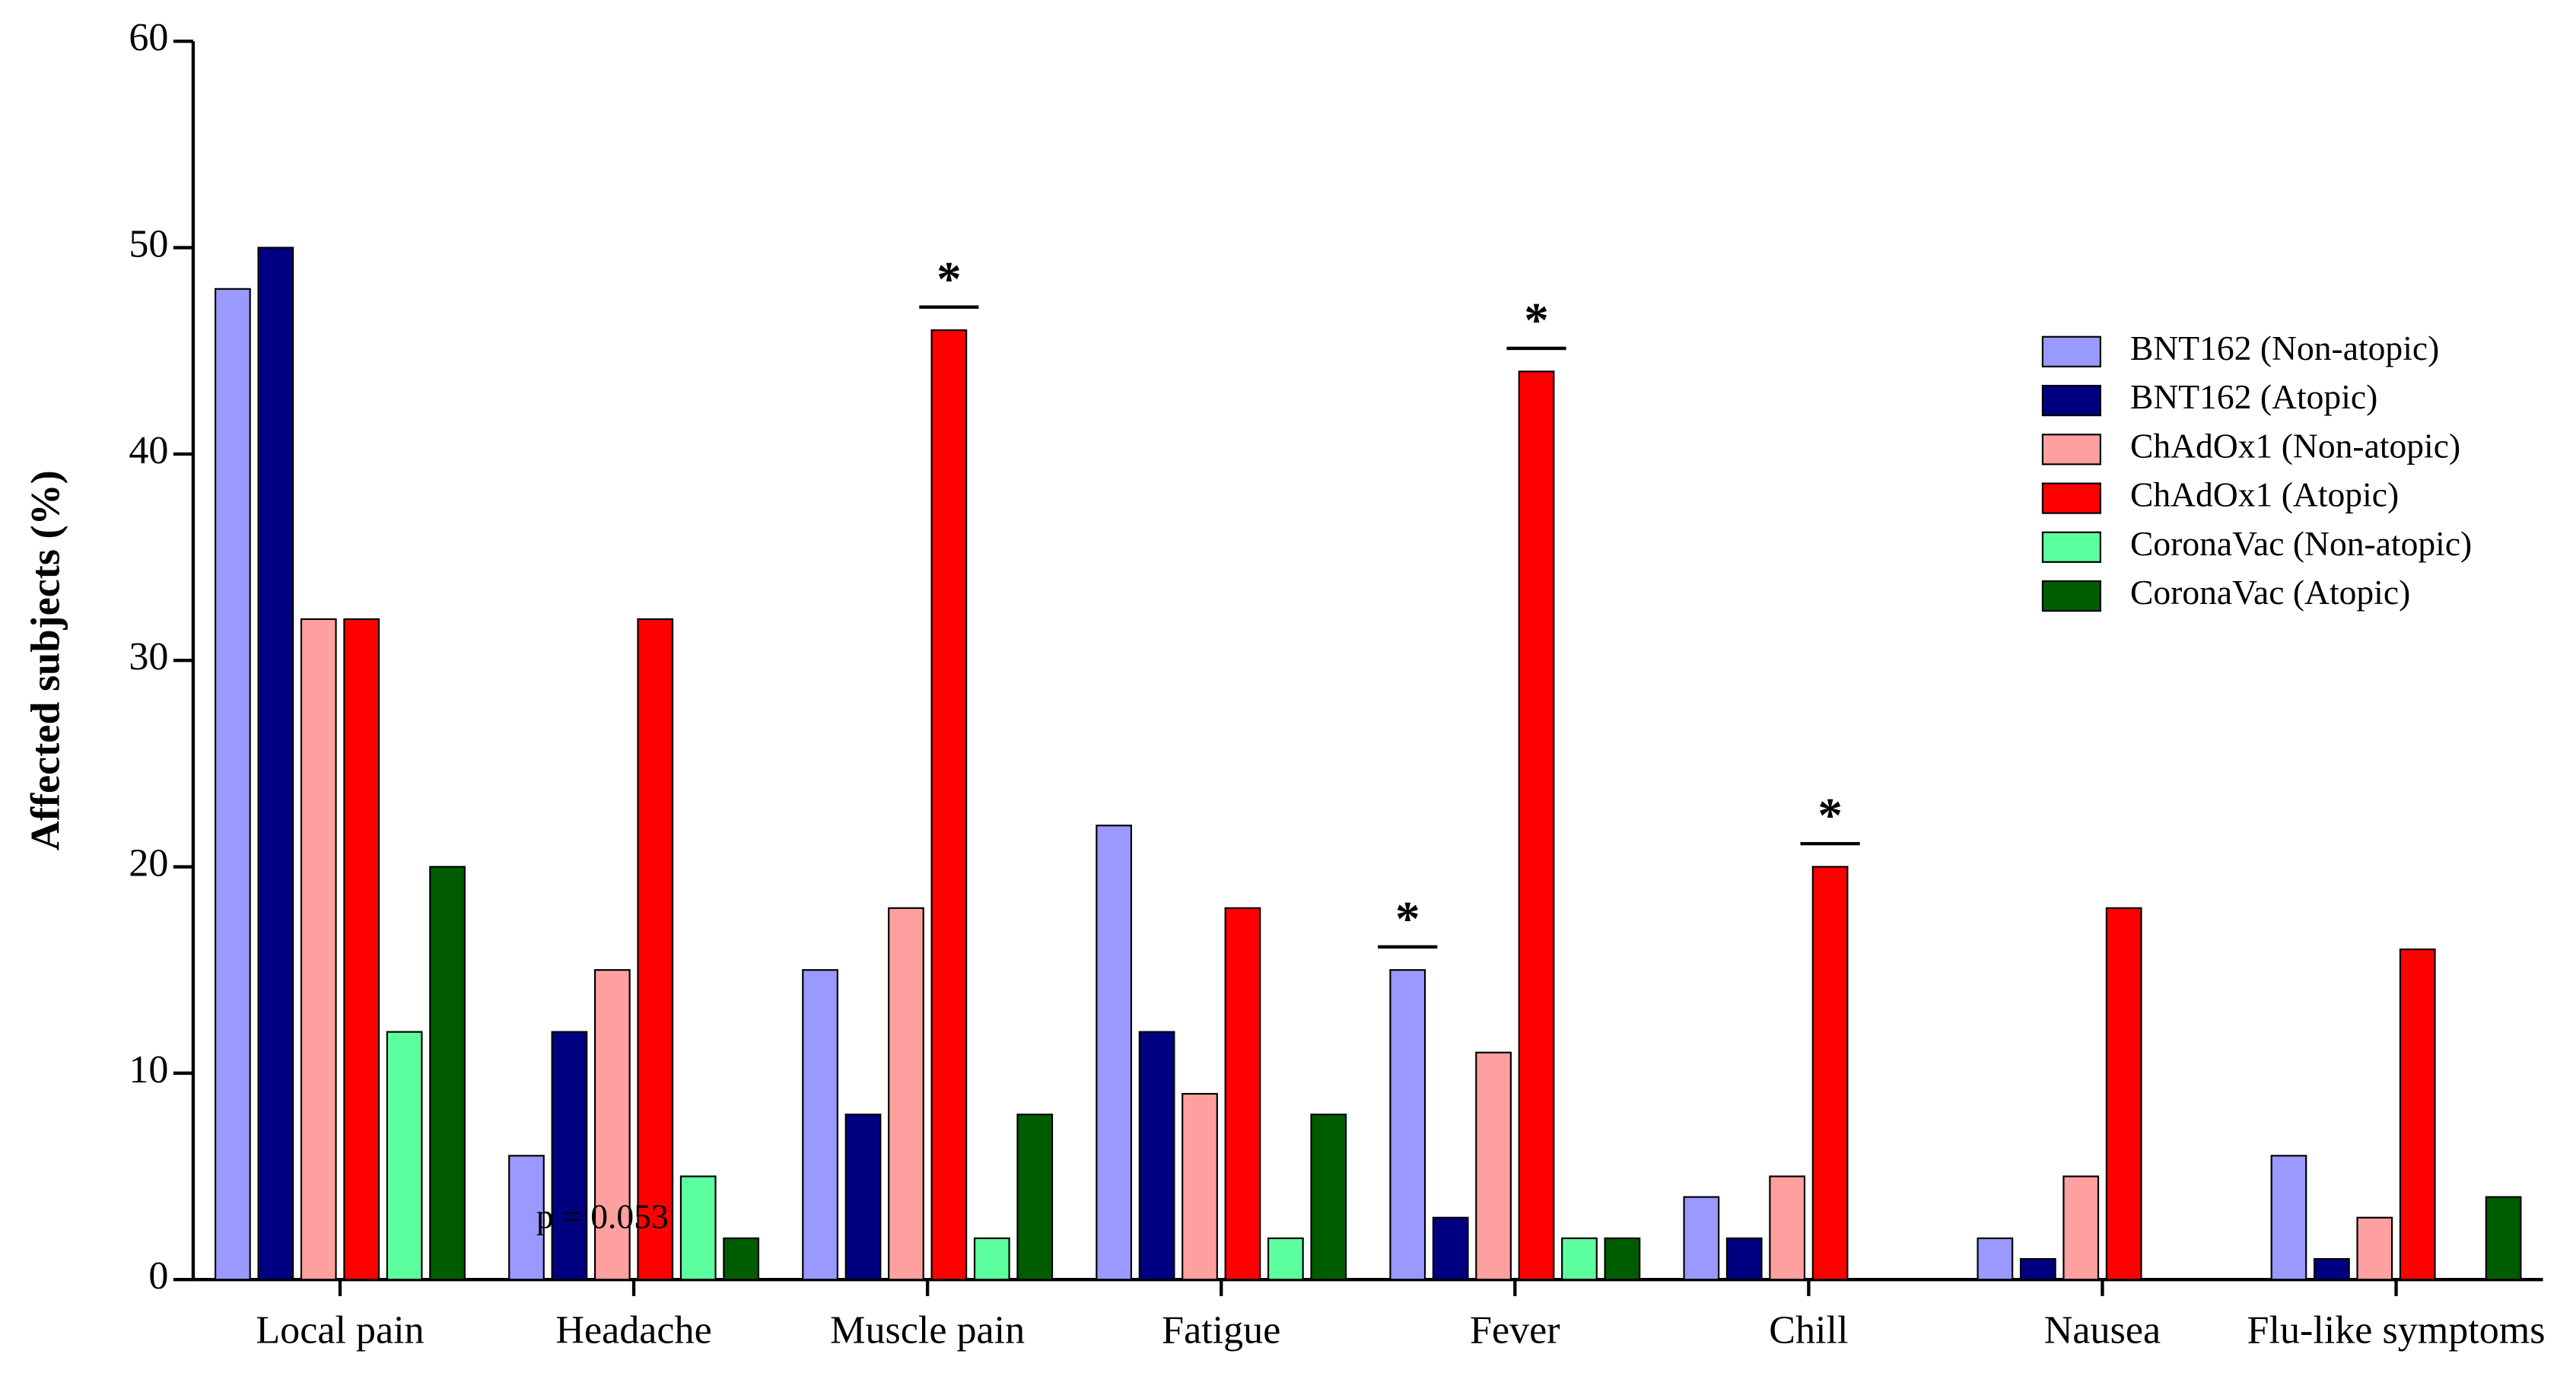  What do you see at coordinates (148, 1070) in the screenshot?
I see `y-tick-label: 10` at bounding box center [148, 1070].